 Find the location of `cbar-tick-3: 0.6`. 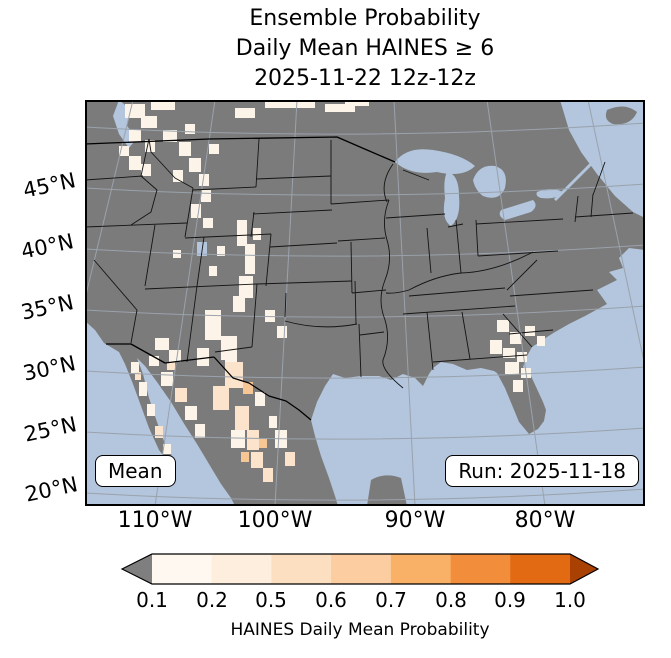

cbar-tick-3: 0.6 is located at coordinates (331, 600).